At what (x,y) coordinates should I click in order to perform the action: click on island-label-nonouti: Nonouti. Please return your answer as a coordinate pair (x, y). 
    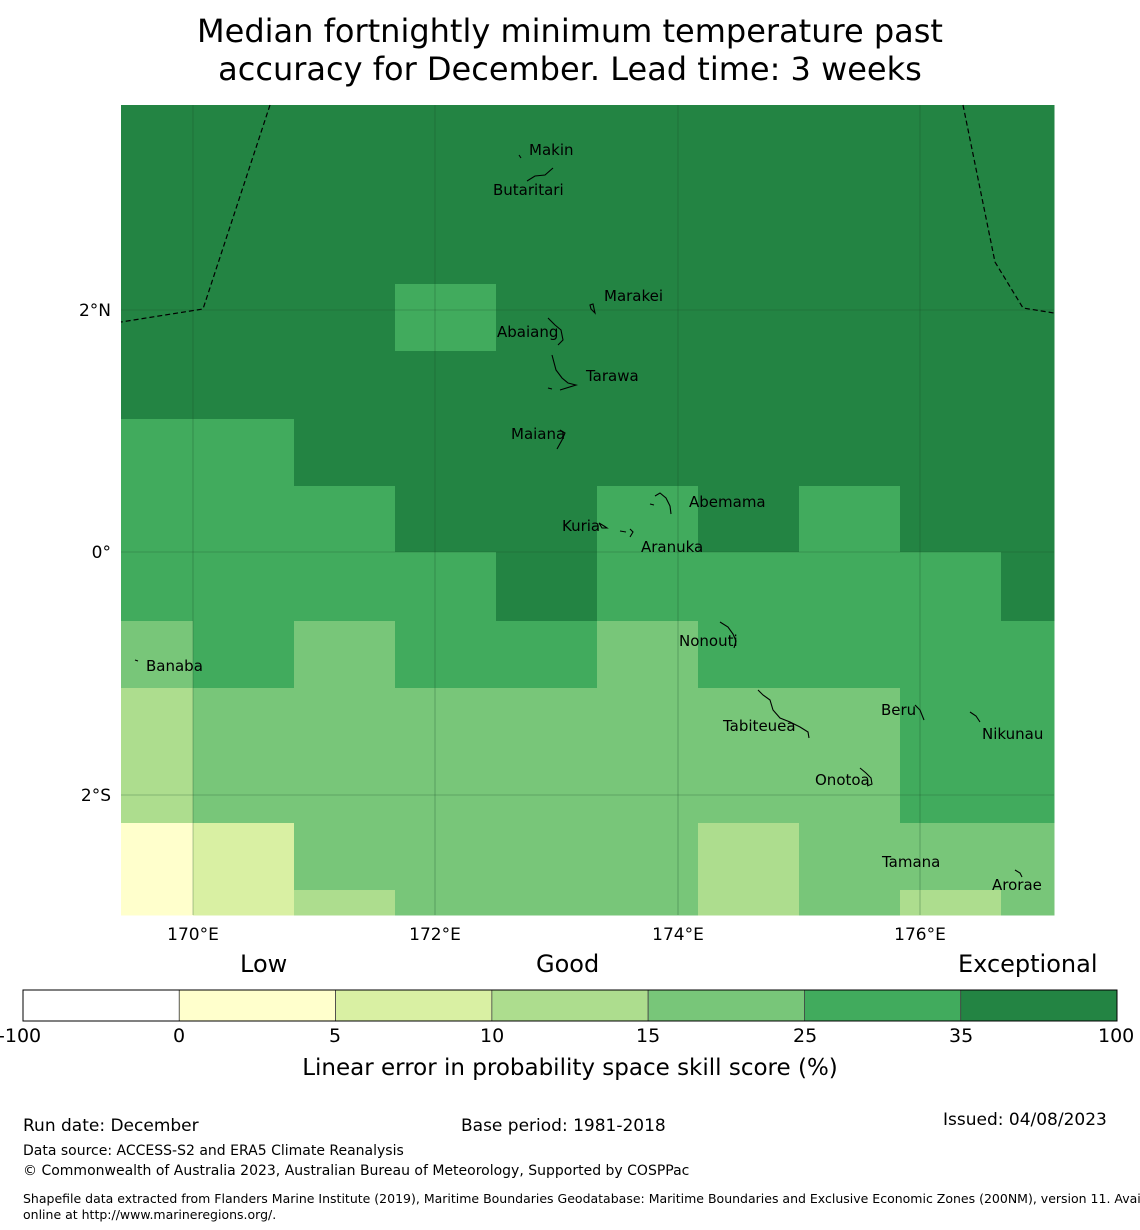
    Looking at the image, I should click on (708, 641).